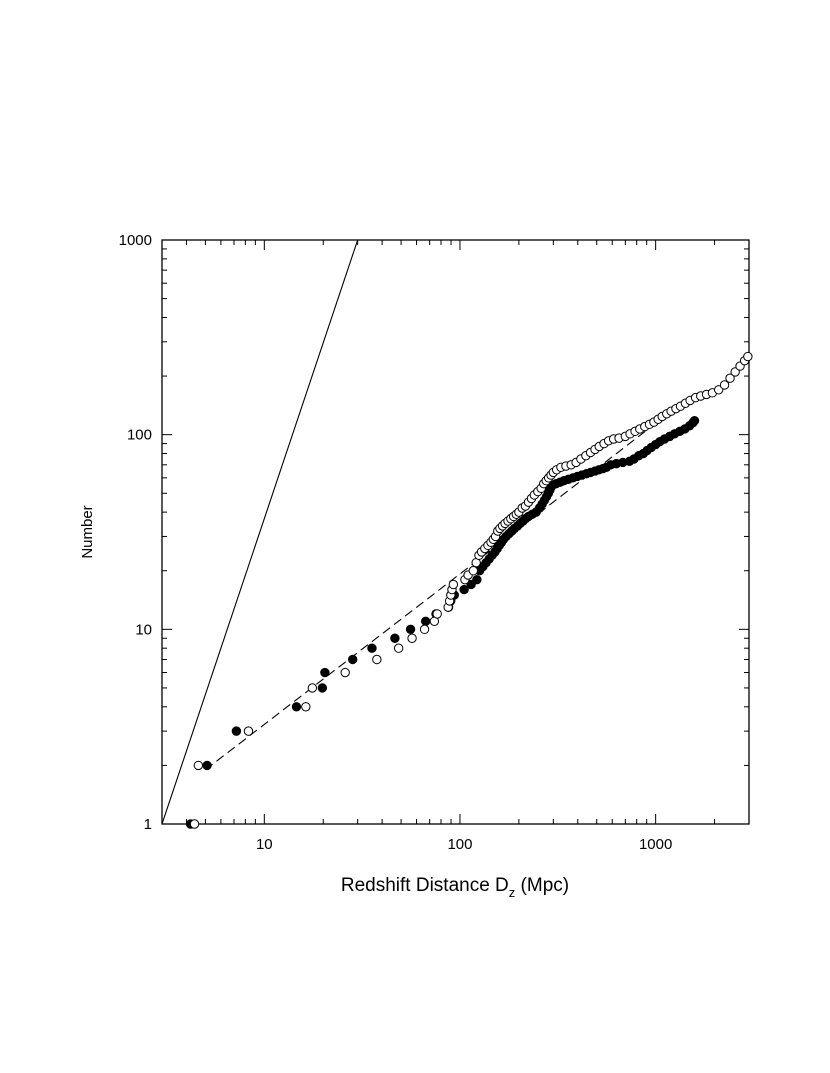  What do you see at coordinates (148, 824) in the screenshot?
I see `y-tick-label: 1` at bounding box center [148, 824].